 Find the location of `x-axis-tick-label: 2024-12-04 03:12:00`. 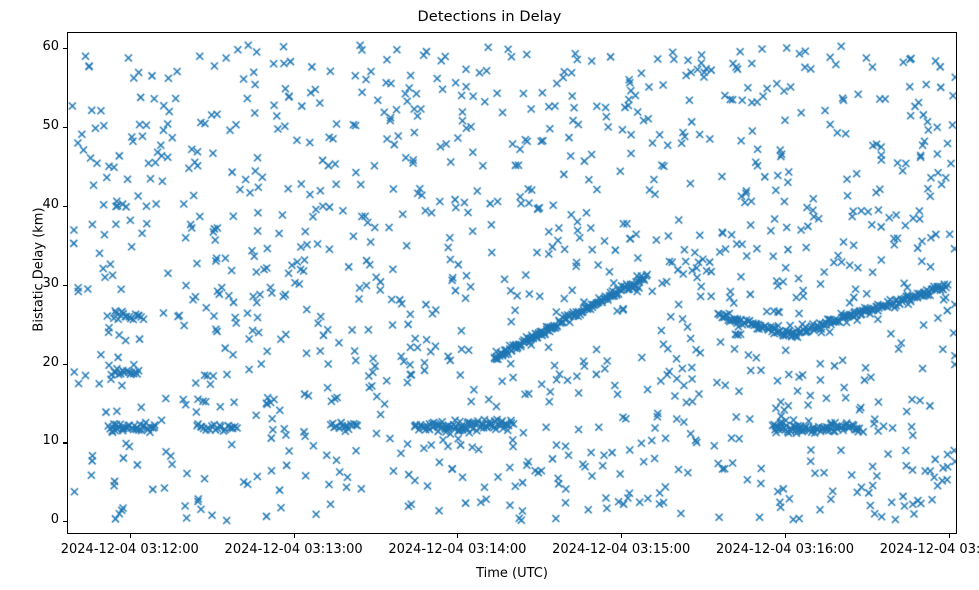

x-axis-tick-label: 2024-12-04 03:12:00 is located at coordinates (129, 549).